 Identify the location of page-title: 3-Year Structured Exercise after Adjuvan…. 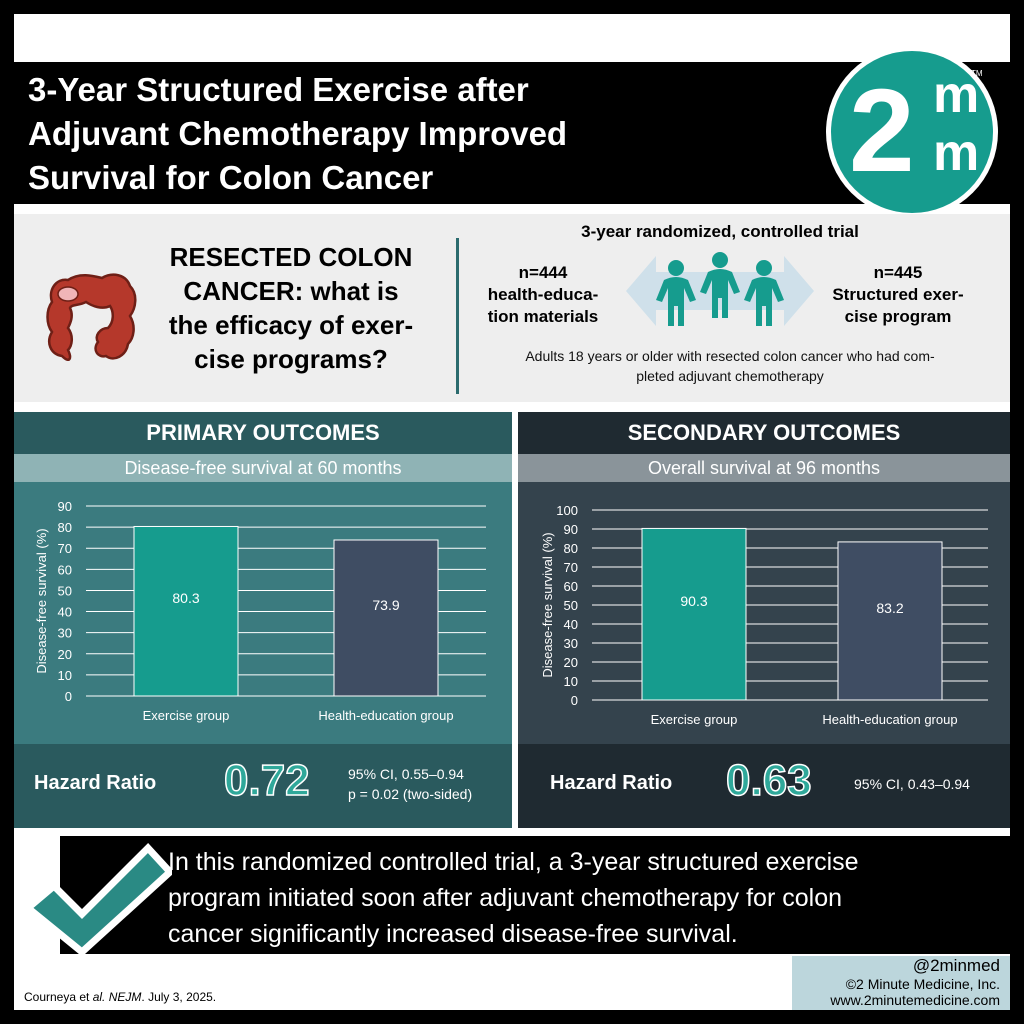
(408, 134).